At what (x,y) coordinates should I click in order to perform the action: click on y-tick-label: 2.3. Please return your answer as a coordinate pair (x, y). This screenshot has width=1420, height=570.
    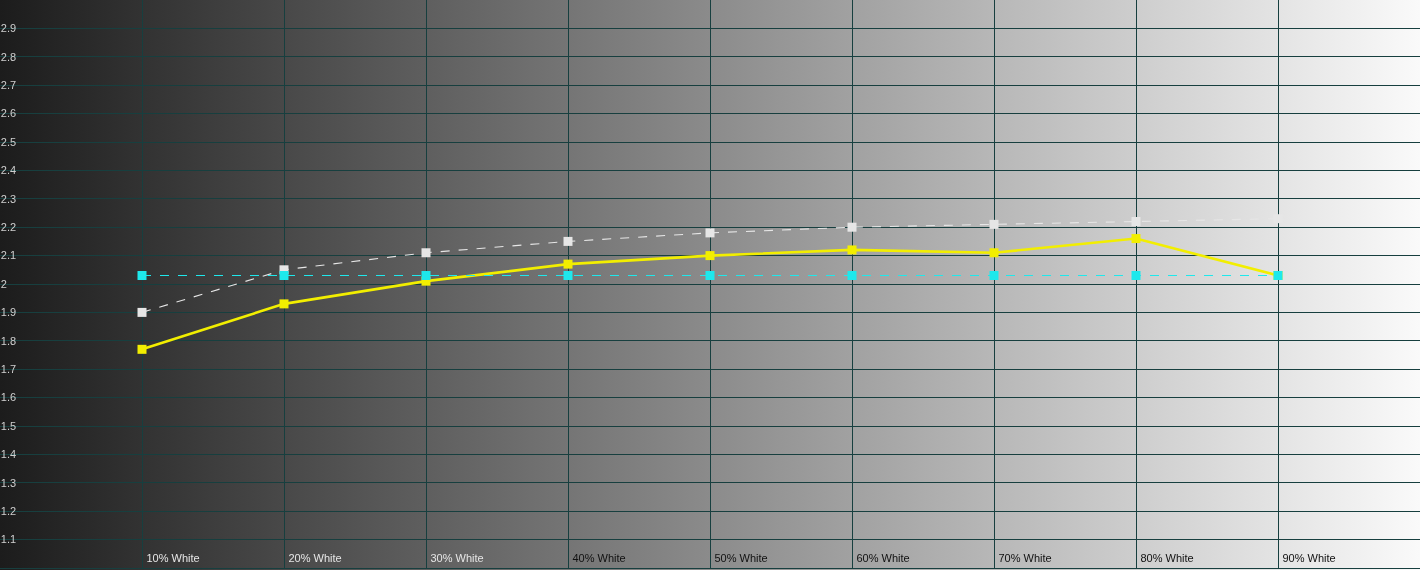
    Looking at the image, I should click on (8, 198).